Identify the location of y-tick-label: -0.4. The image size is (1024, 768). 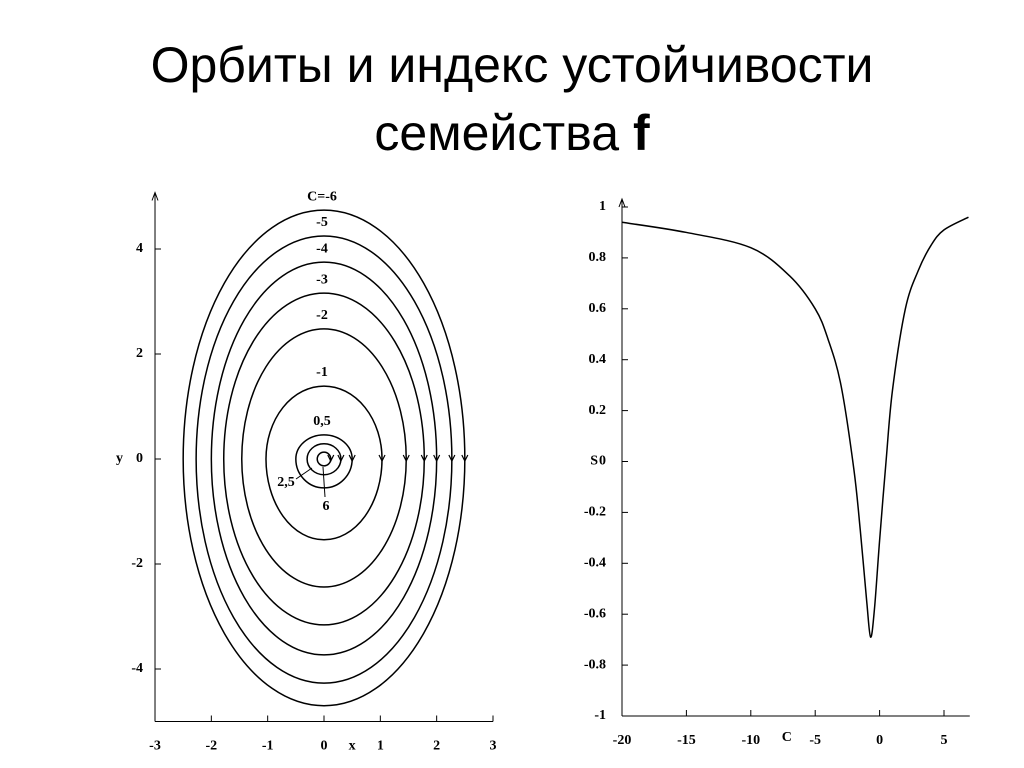
(595, 563).